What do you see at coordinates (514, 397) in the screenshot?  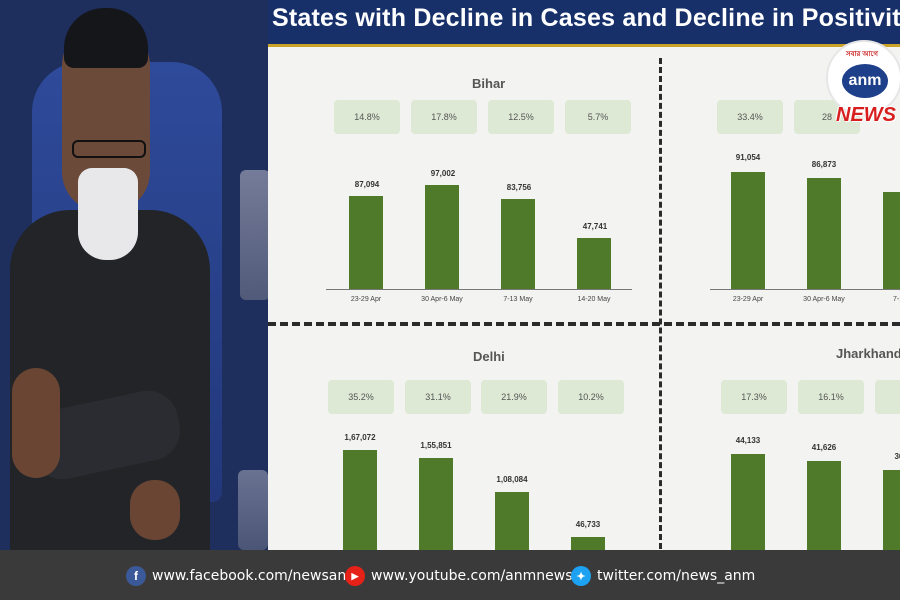 I see `positivity-box: 21.9%` at bounding box center [514, 397].